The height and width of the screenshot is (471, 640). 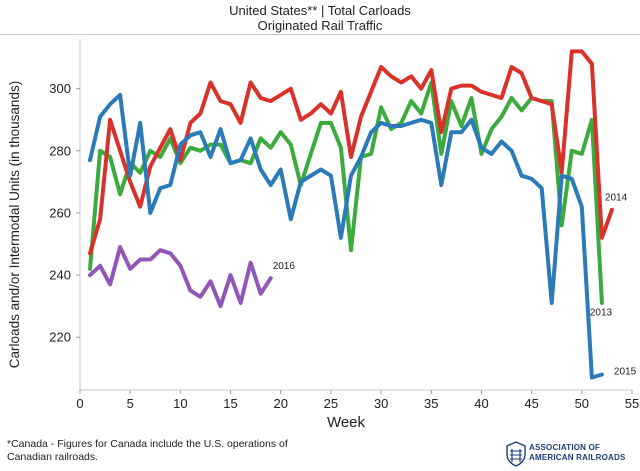 I want to click on x-tick-label: 55, so click(x=632, y=403).